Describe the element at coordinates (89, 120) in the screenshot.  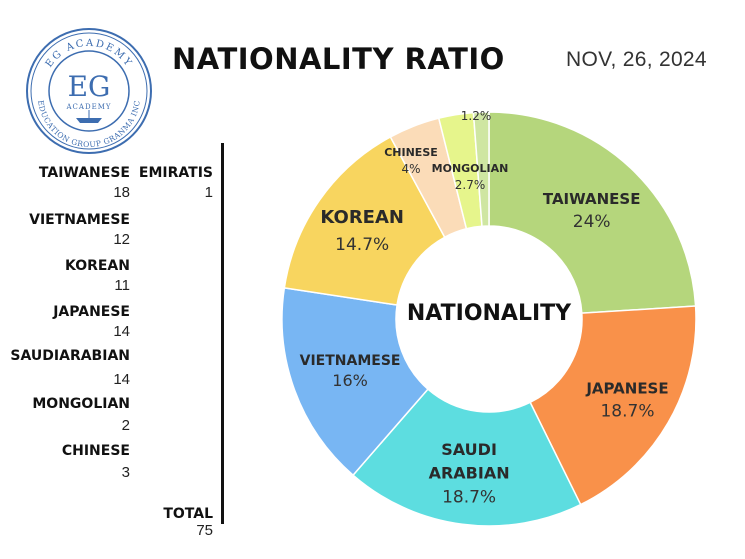
I see `ship-icon` at that location.